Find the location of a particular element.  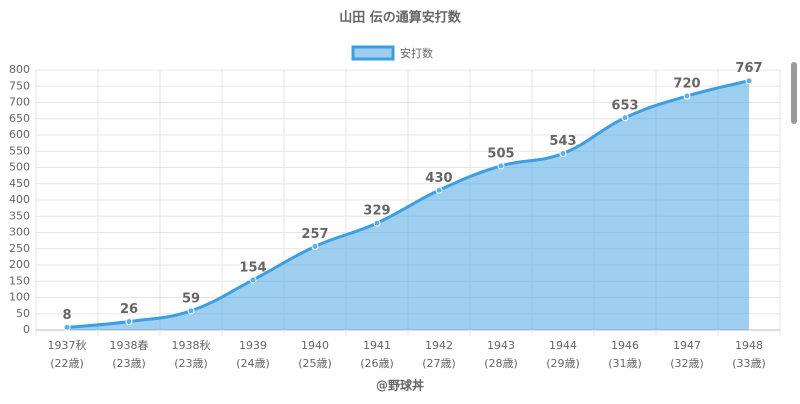

x-tick-sublabel: (33歳) is located at coordinates (749, 363).